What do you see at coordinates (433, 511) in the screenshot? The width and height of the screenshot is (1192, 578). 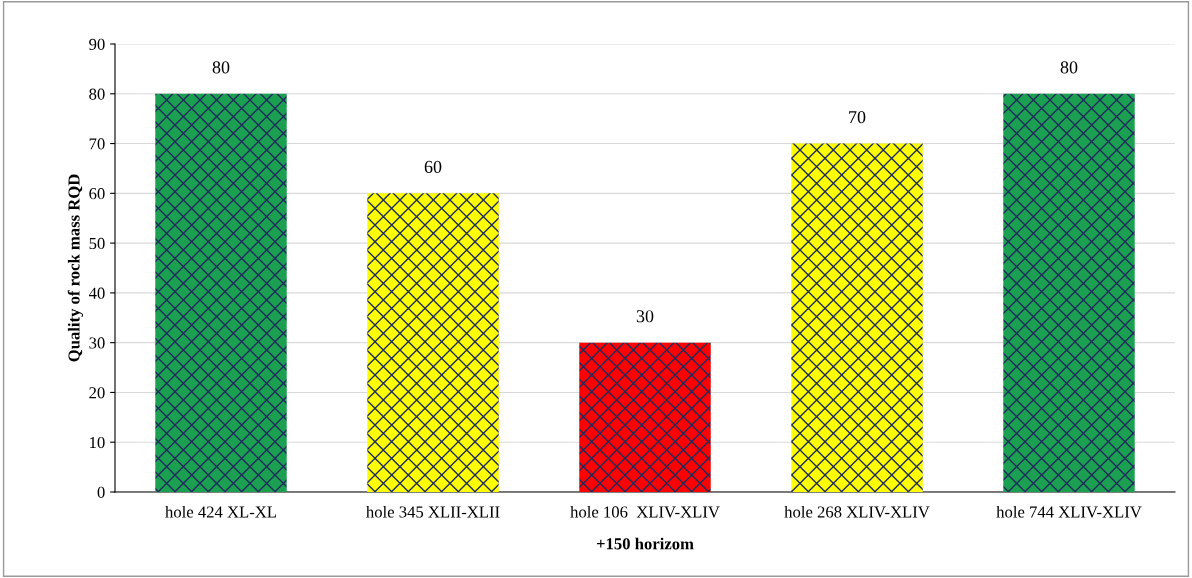 I see `x-tick-label: hole 345 XLII-XLII` at bounding box center [433, 511].